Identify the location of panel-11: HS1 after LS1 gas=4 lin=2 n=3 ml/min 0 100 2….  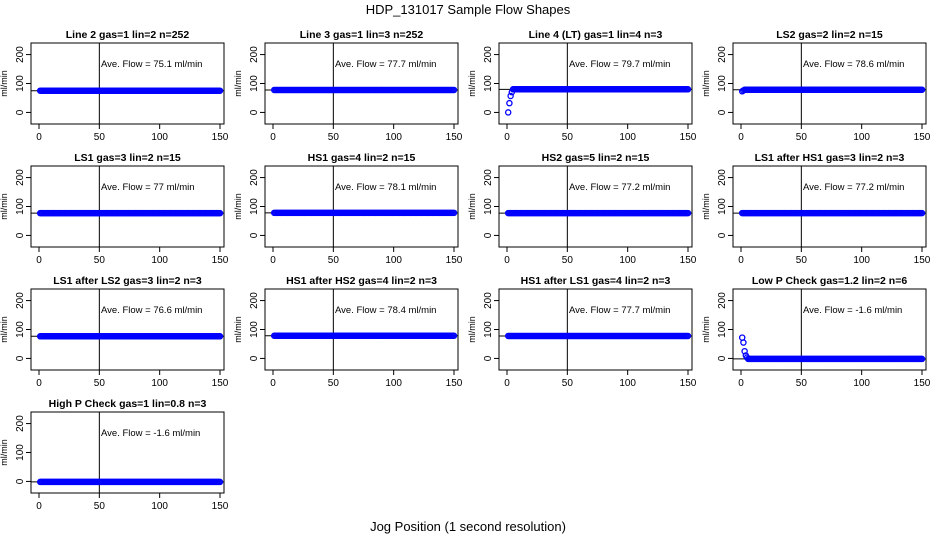
(582, 332).